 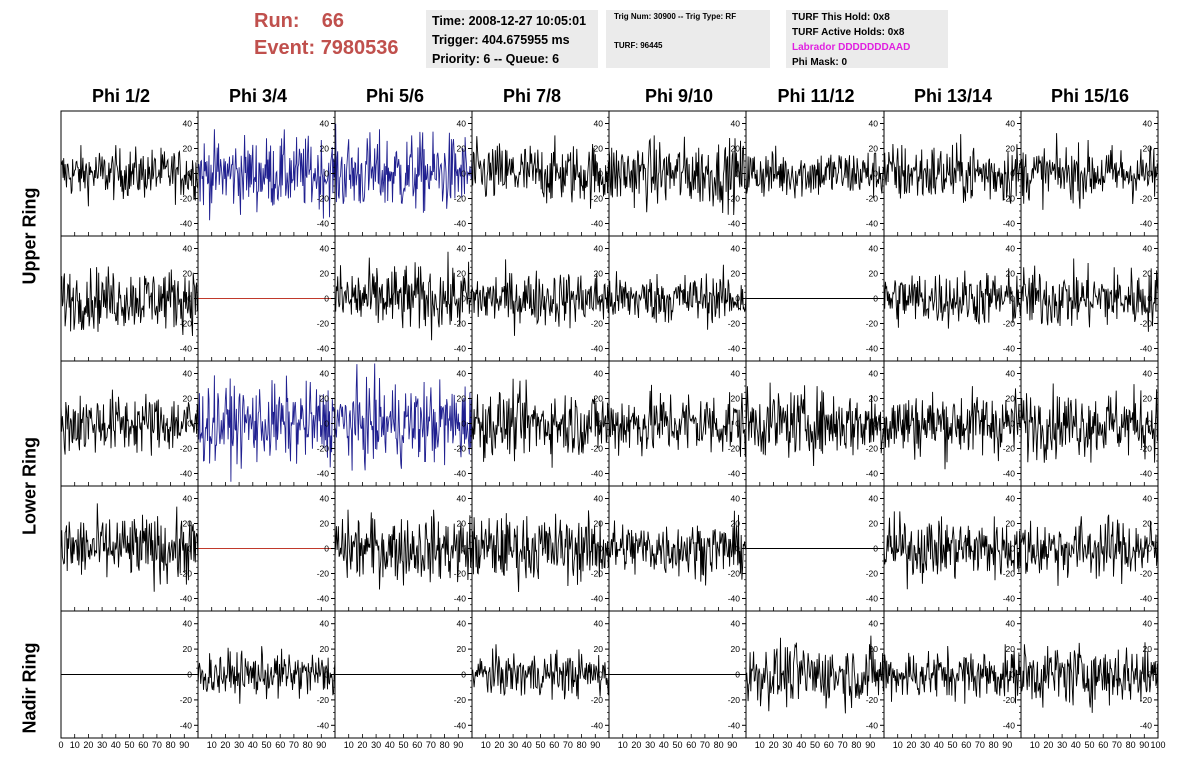 What do you see at coordinates (816, 96) in the screenshot?
I see `column-title-phi-11-12: Phi 11/12` at bounding box center [816, 96].